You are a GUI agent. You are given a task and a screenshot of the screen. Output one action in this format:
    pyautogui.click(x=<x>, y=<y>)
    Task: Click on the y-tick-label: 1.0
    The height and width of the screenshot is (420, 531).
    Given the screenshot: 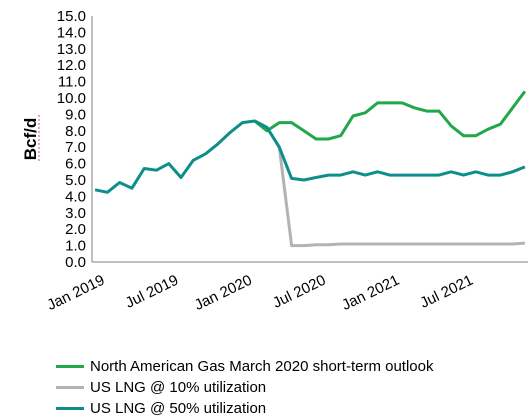 What is the action you would take?
    pyautogui.click(x=75, y=246)
    